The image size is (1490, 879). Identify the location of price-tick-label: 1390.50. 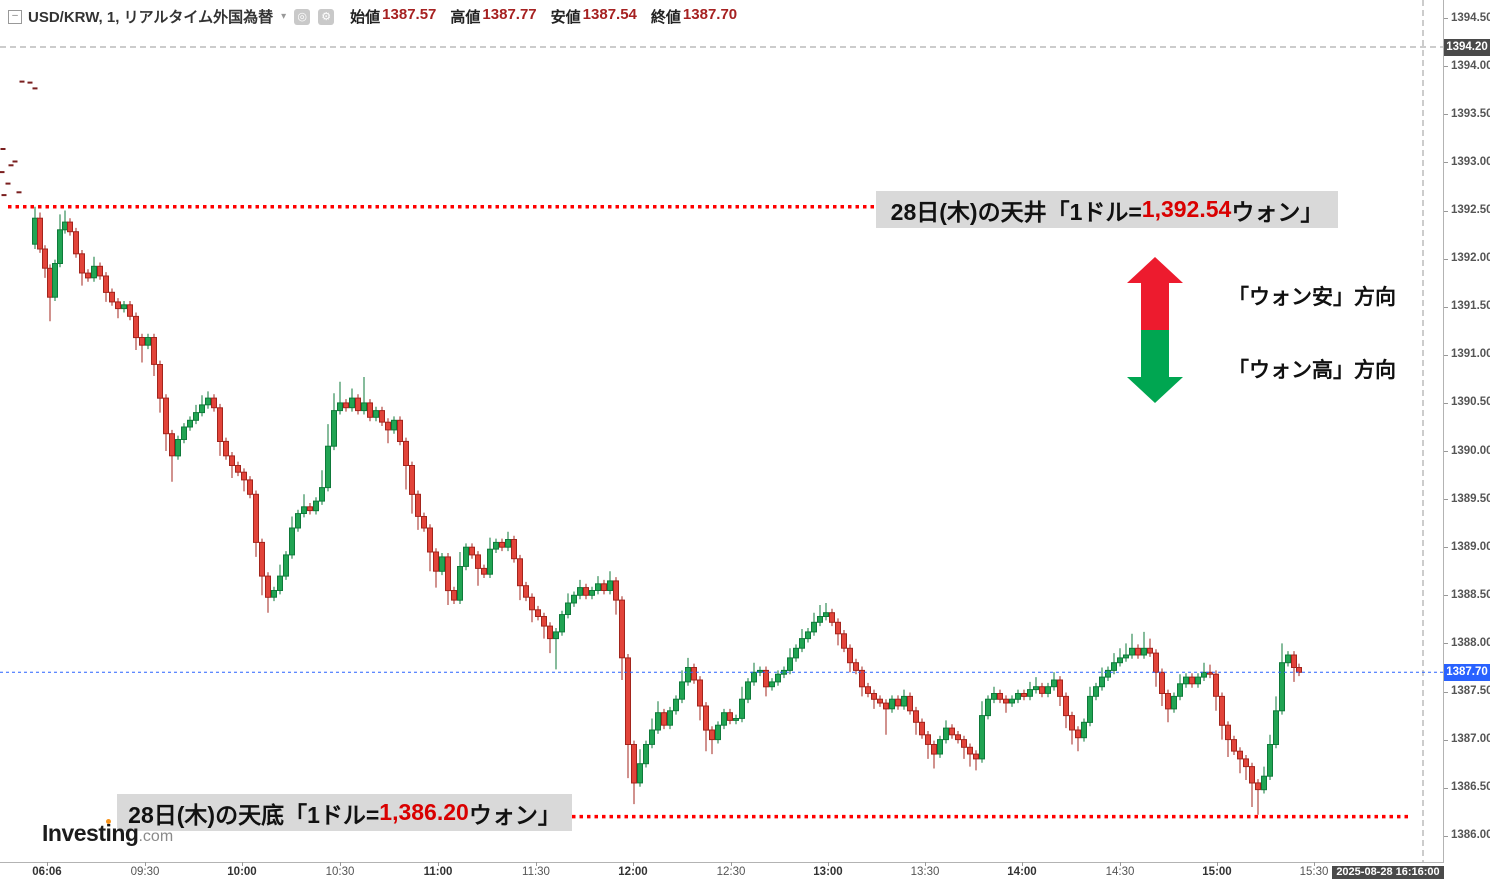
(1470, 402).